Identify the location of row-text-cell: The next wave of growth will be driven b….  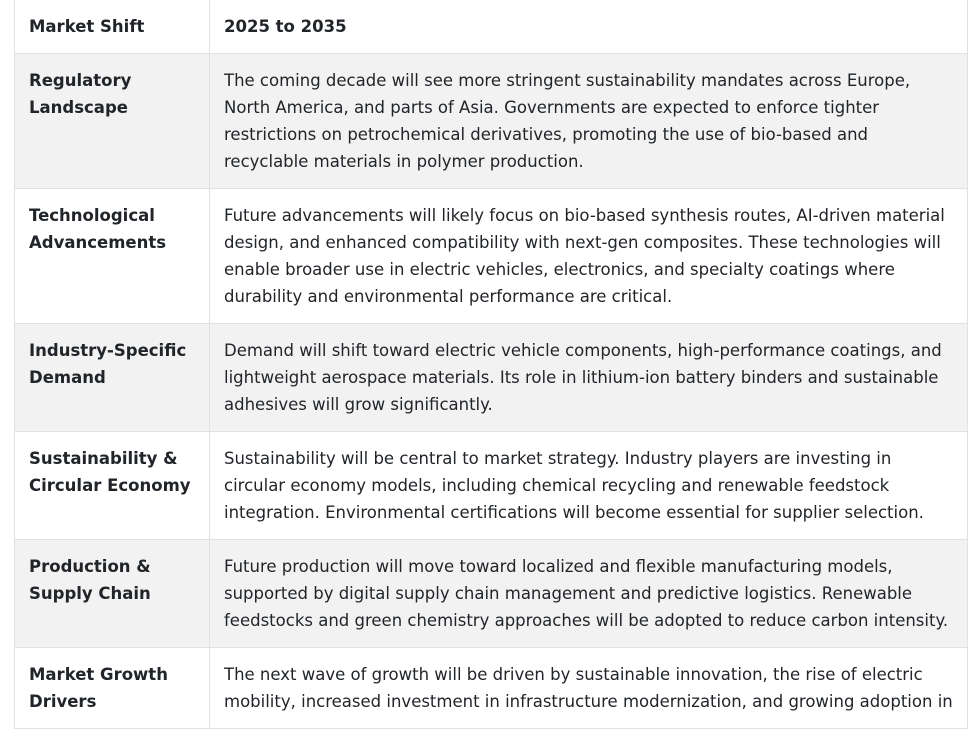
(588, 688).